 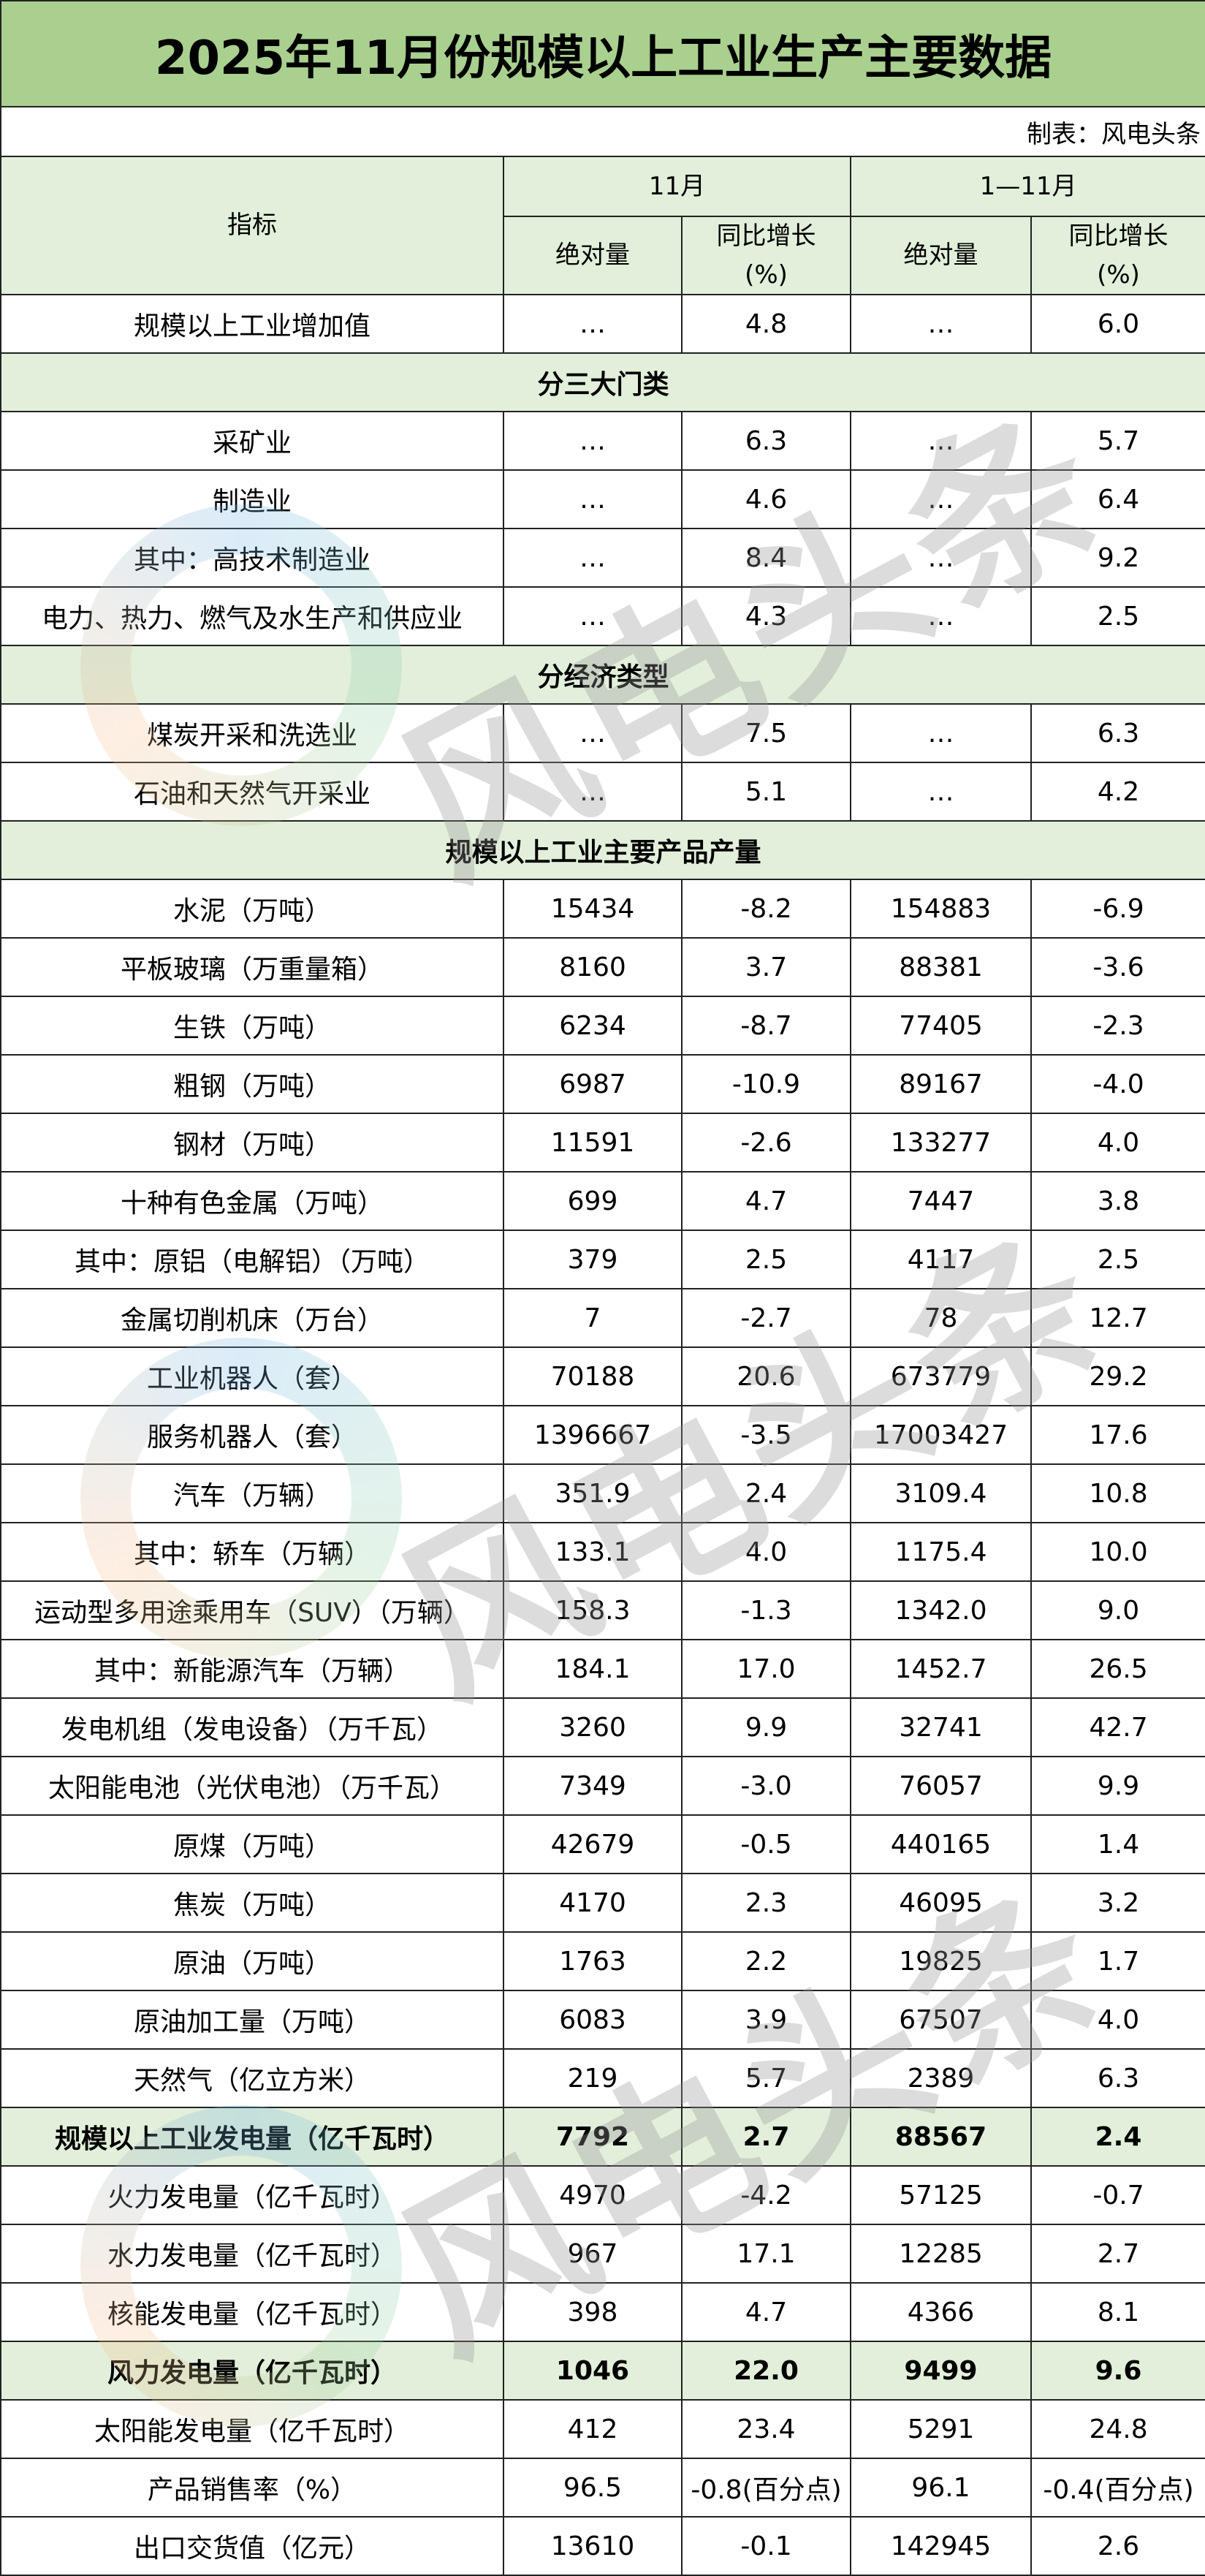 I want to click on indicator-name: 服务机器人（套）, so click(x=252, y=1435).